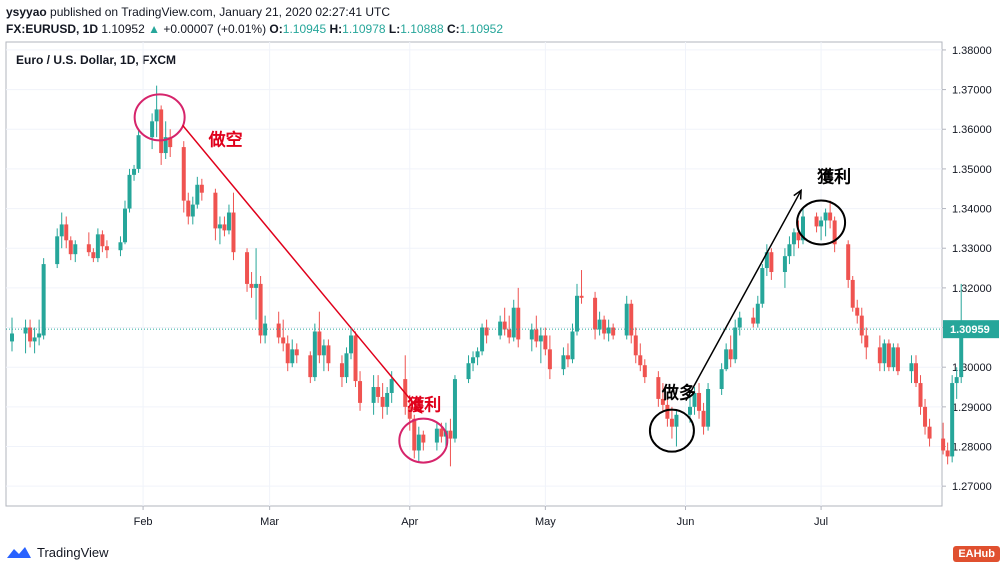  Describe the element at coordinates (364, 29) in the screenshot. I see `high-value: 1.10978` at that location.